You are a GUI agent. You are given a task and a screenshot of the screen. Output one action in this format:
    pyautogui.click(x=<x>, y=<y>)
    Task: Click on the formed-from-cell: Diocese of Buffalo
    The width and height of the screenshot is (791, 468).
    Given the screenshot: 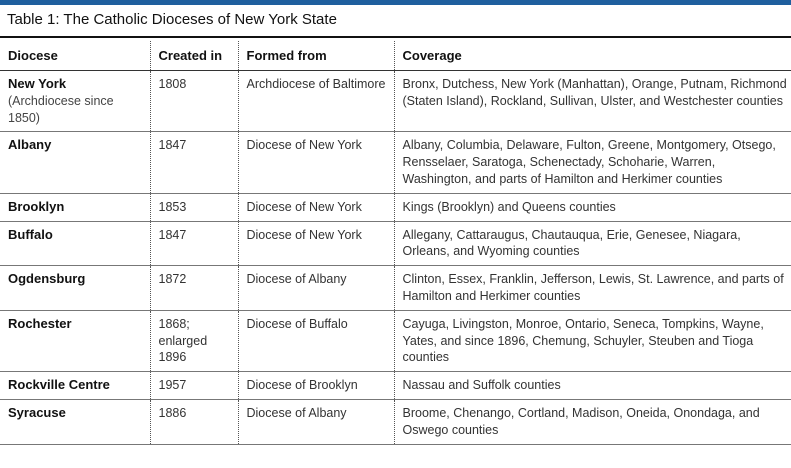 What is the action you would take?
    pyautogui.click(x=315, y=341)
    